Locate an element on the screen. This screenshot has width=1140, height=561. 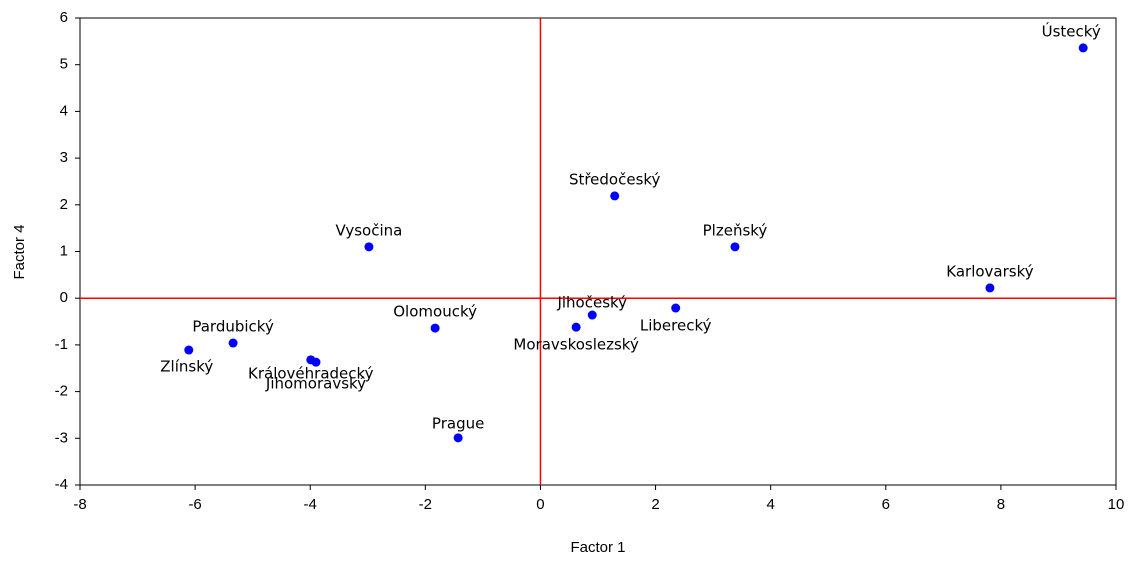
point-label: Ústecký is located at coordinates (1071, 30).